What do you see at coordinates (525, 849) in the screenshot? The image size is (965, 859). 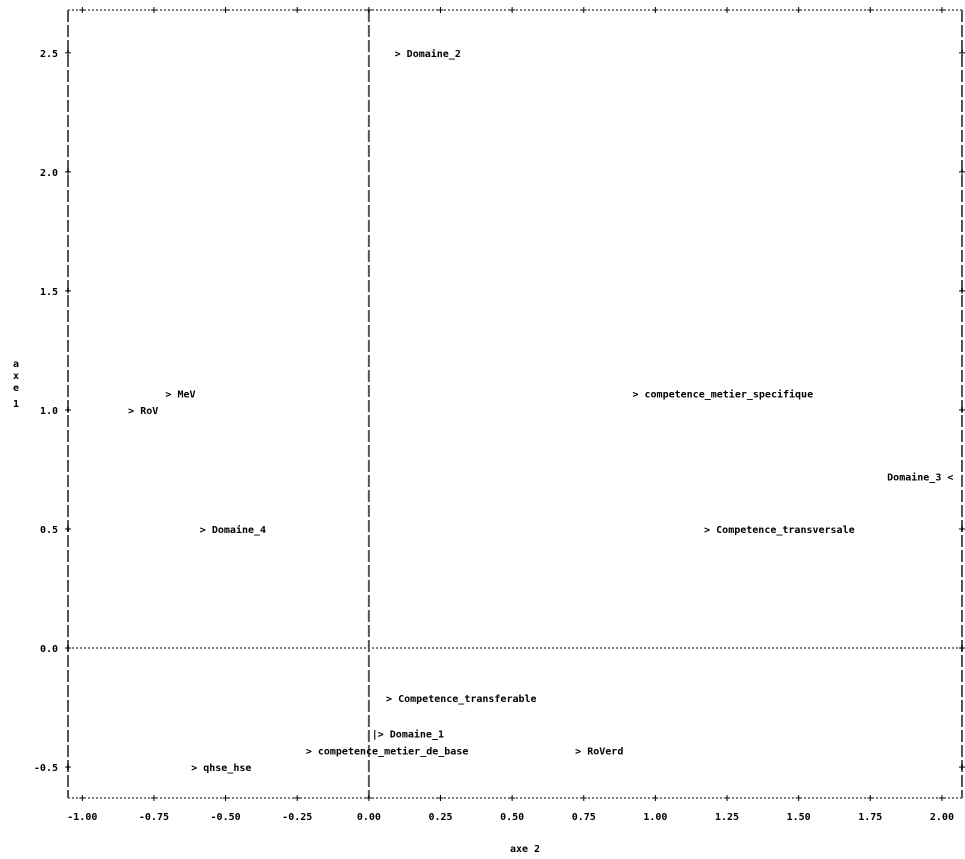 I see `x-axis-label: axe 2` at bounding box center [525, 849].